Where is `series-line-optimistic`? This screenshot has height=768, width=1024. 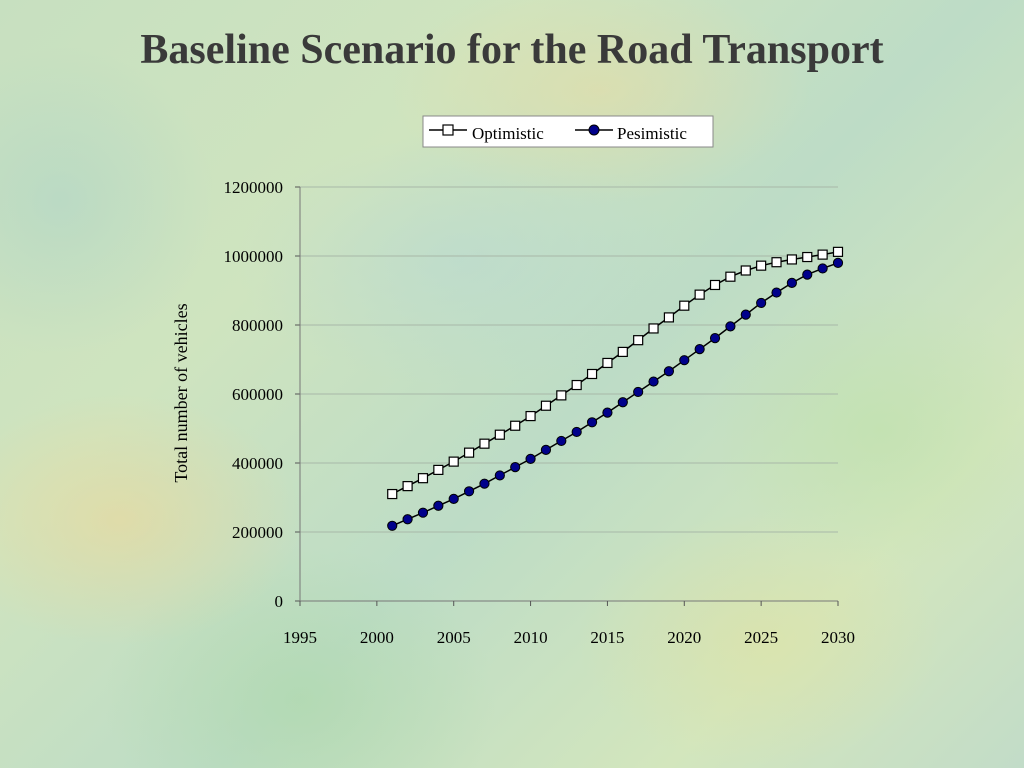
series-line-optimistic is located at coordinates (615, 373).